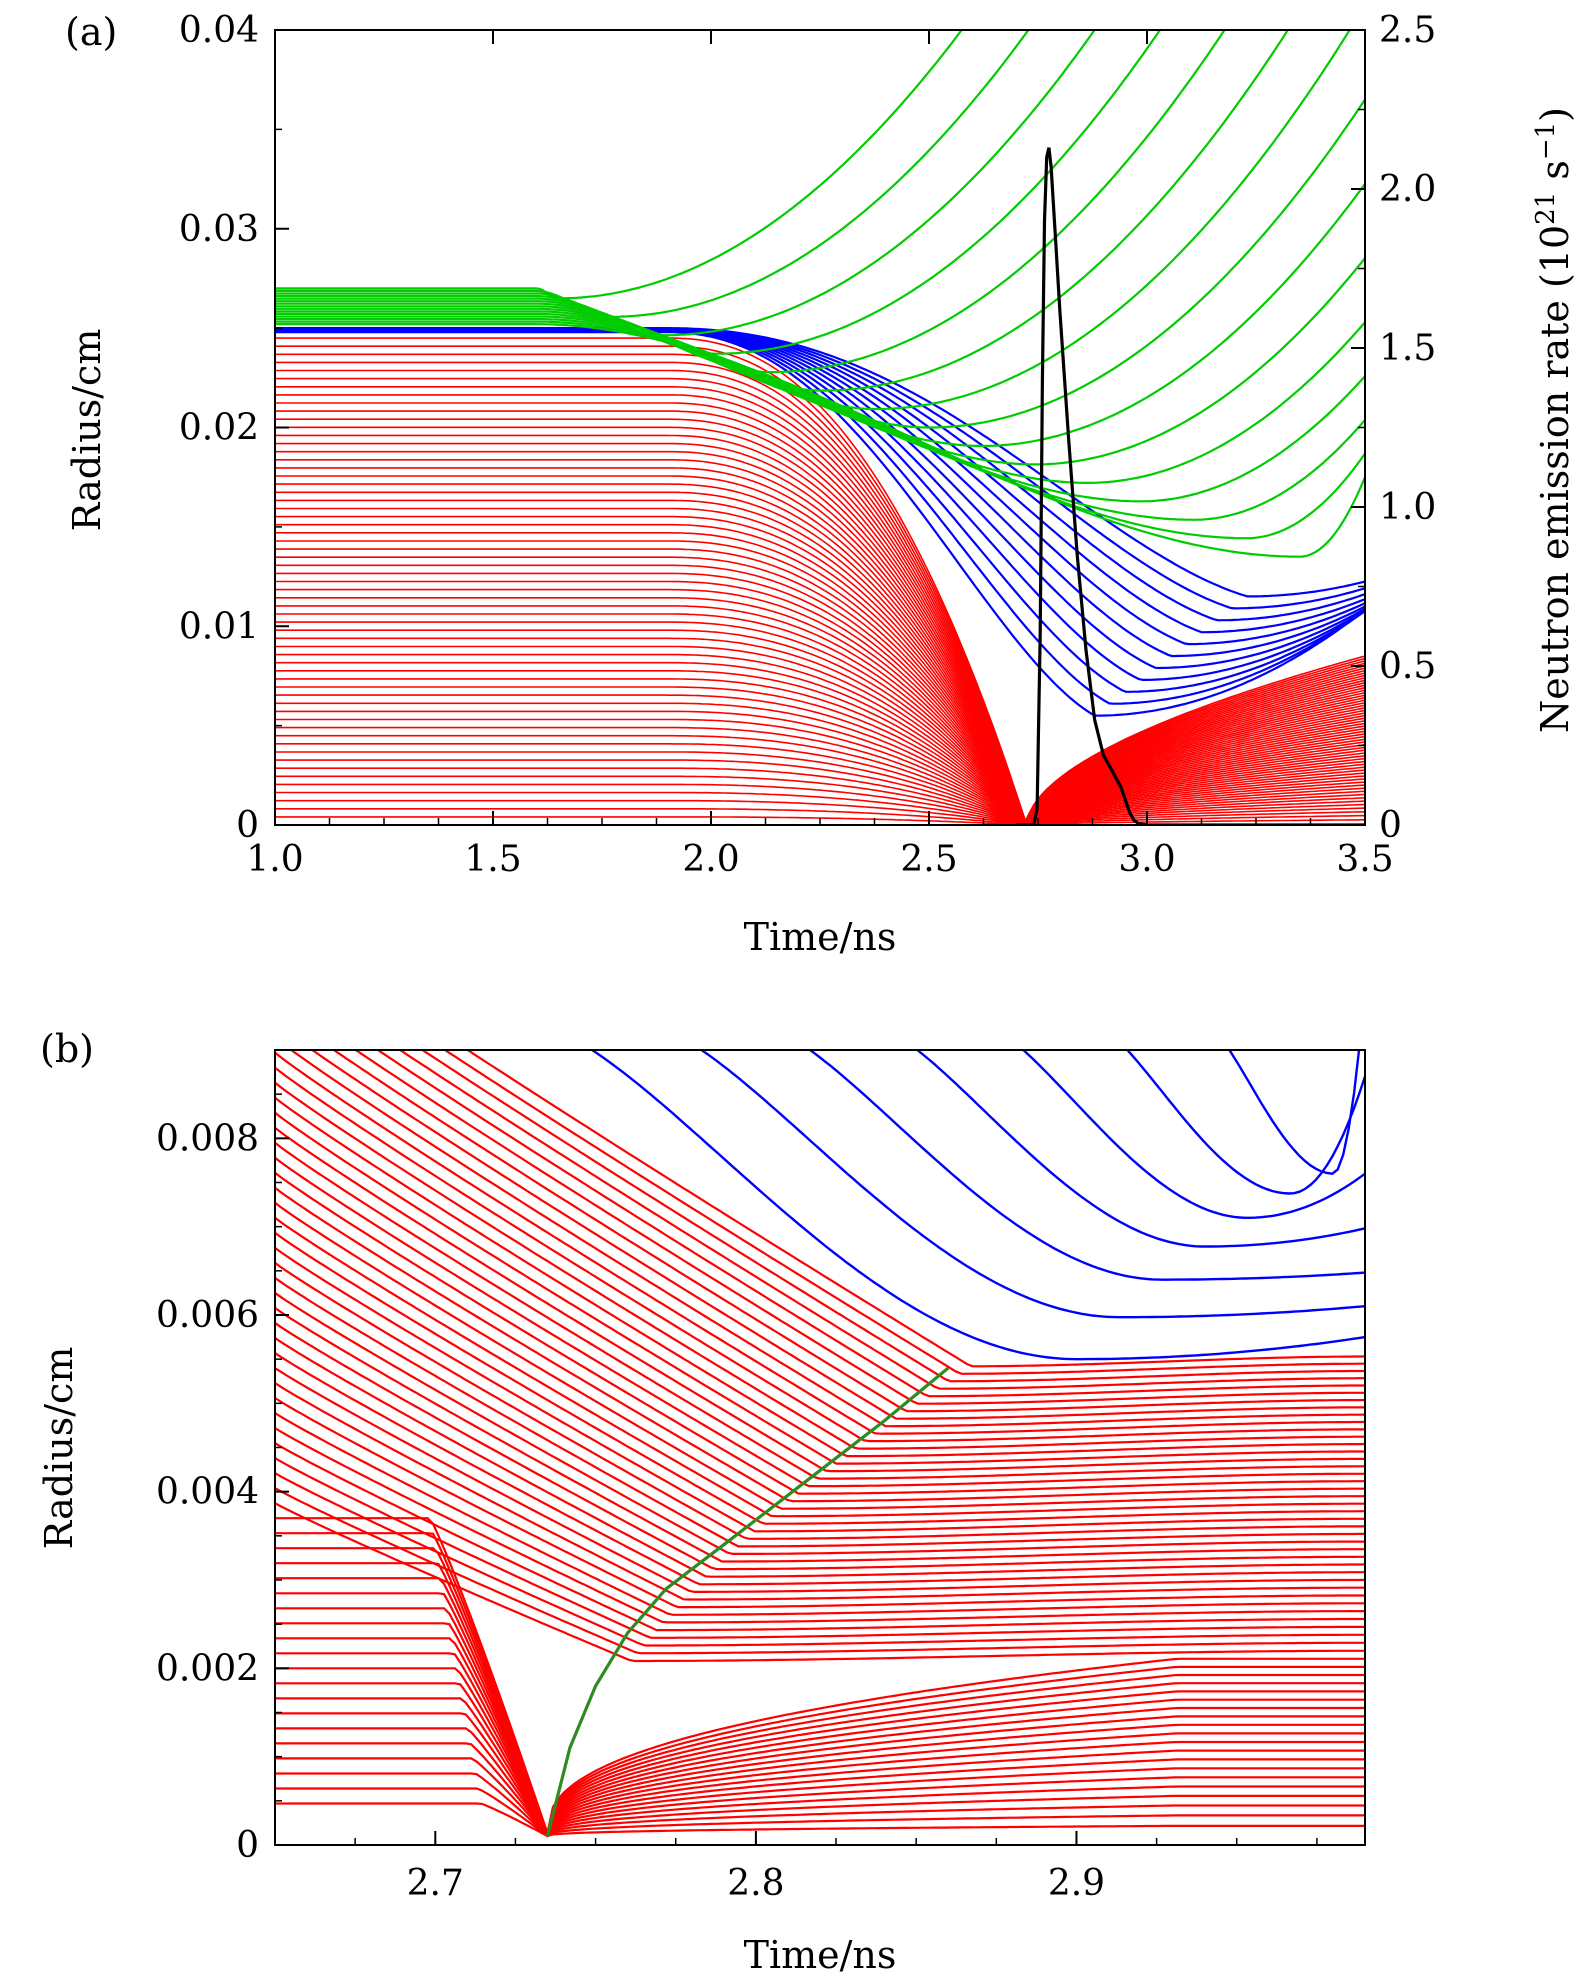  What do you see at coordinates (1407, 189) in the screenshot?
I see `a-y2-tick-label: 2.0` at bounding box center [1407, 189].